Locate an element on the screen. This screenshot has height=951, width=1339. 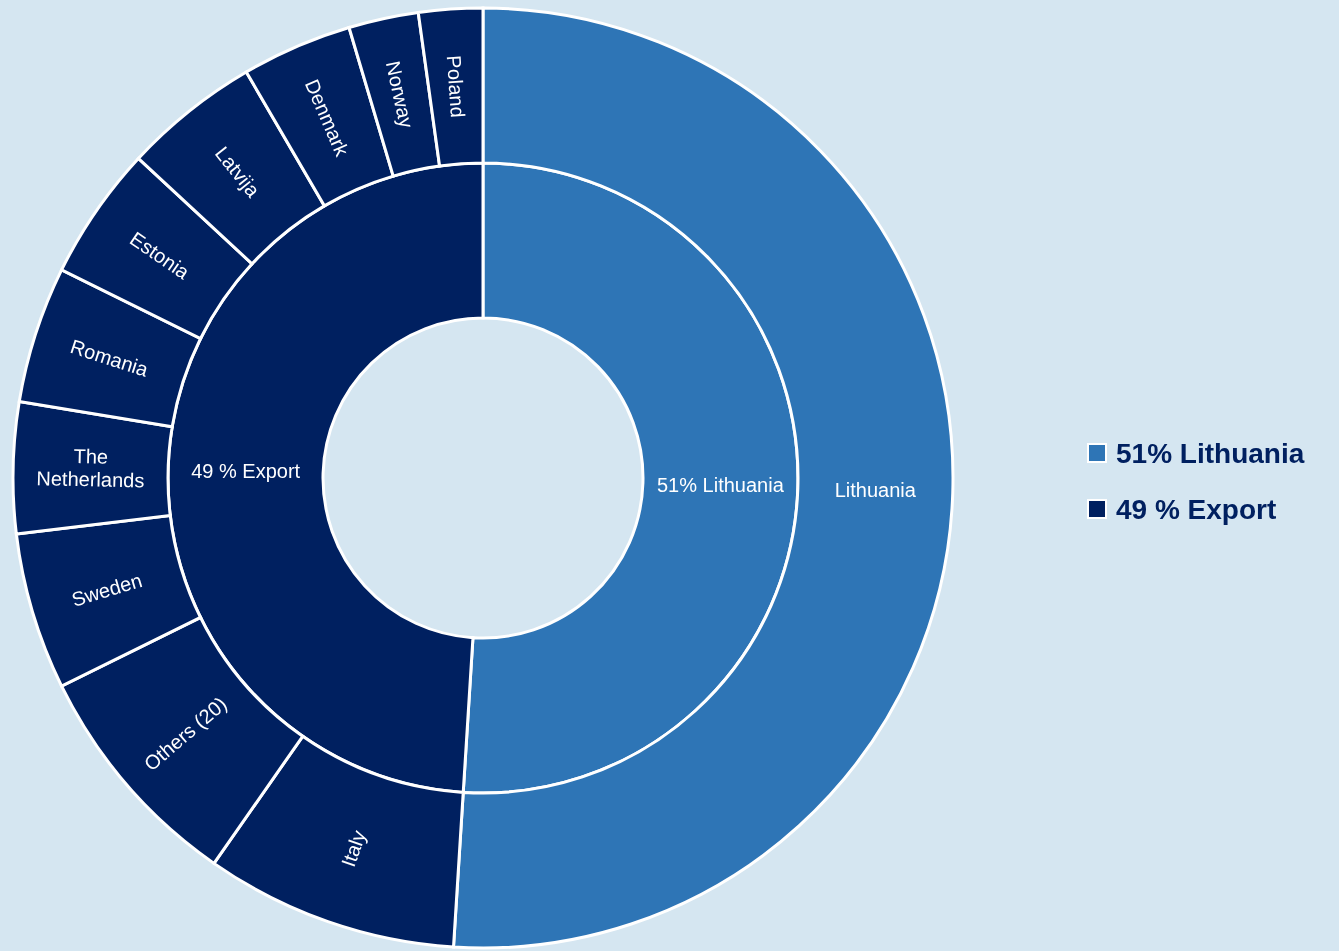
slice-label: The Netherlands is located at coordinates (90, 468).